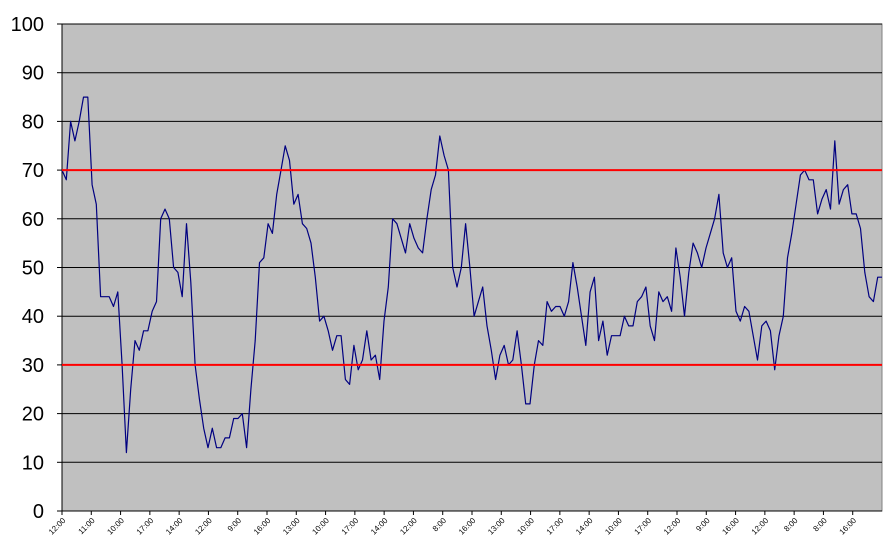  Describe the element at coordinates (27, 25) in the screenshot. I see `y-tick-label: 100` at that location.